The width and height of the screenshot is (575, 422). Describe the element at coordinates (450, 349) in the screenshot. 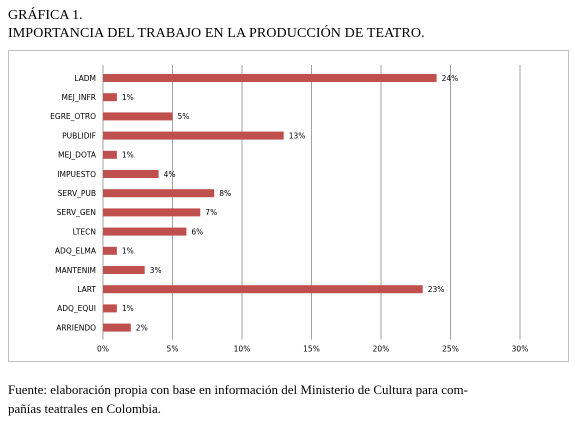

I see `x-tick-label: 25%` at that location.